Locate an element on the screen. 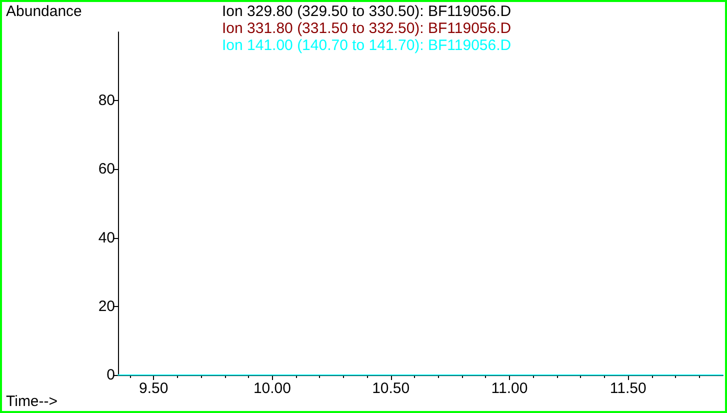 The width and height of the screenshot is (727, 413). x-tick-label: 11.00 is located at coordinates (509, 388).